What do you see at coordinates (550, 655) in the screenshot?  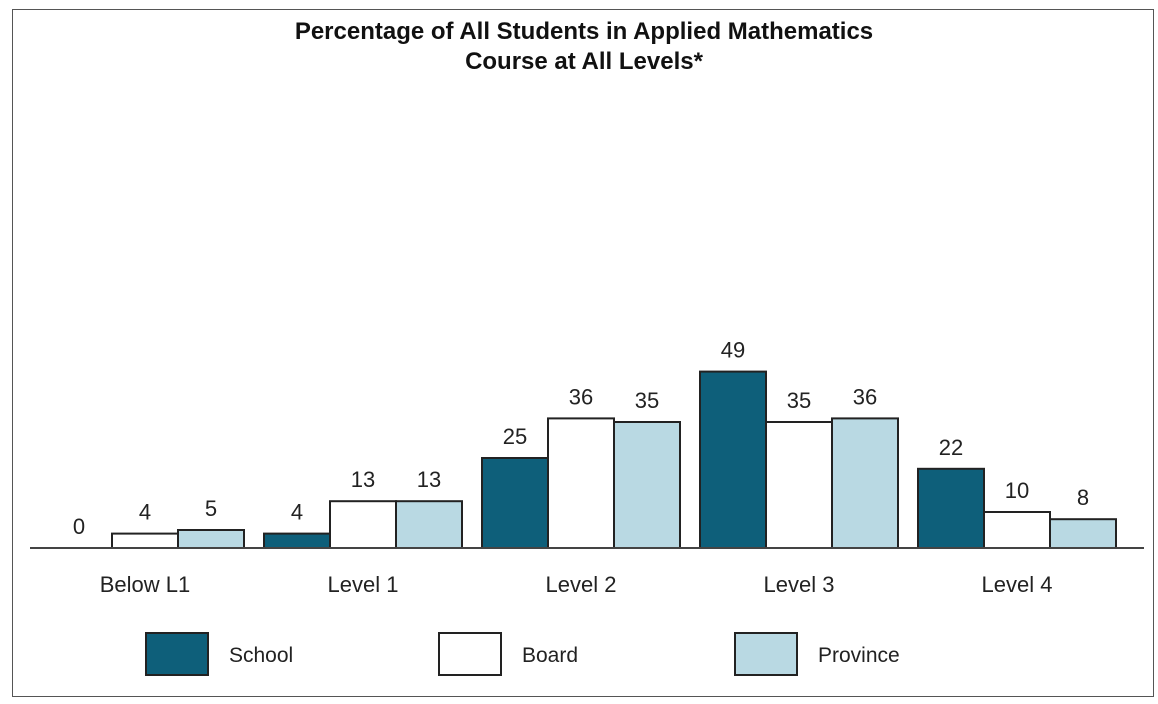 I see `legend-label-board: Board` at bounding box center [550, 655].